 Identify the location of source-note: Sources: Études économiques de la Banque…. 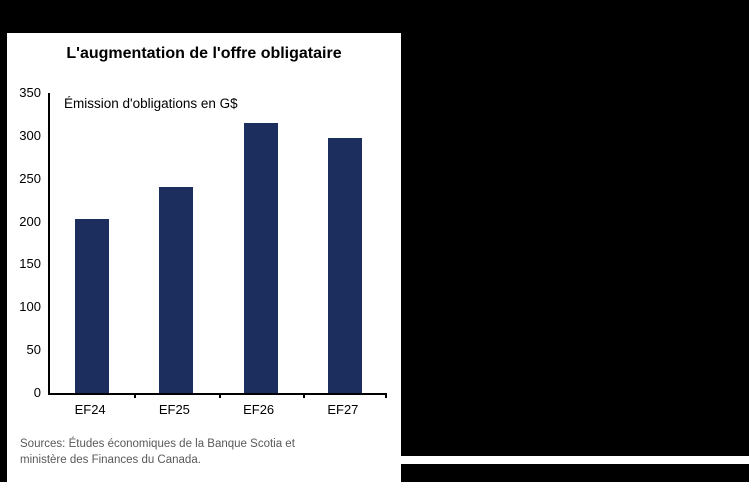
(157, 452).